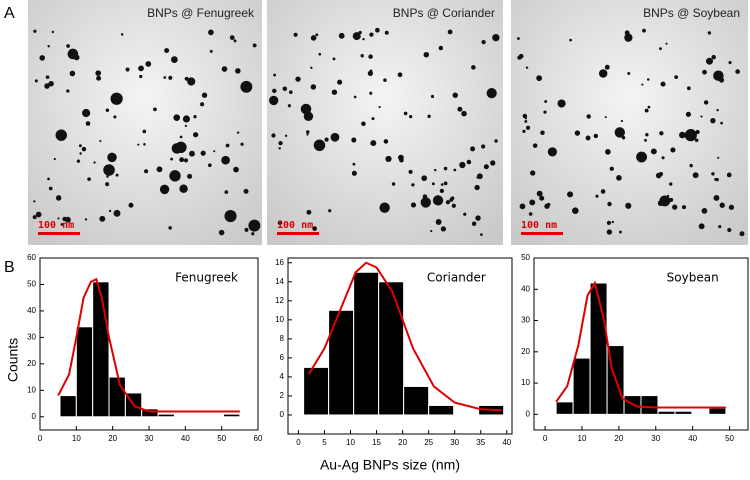 The image size is (750, 480). I want to click on y-tick-label: 14, so click(279, 281).